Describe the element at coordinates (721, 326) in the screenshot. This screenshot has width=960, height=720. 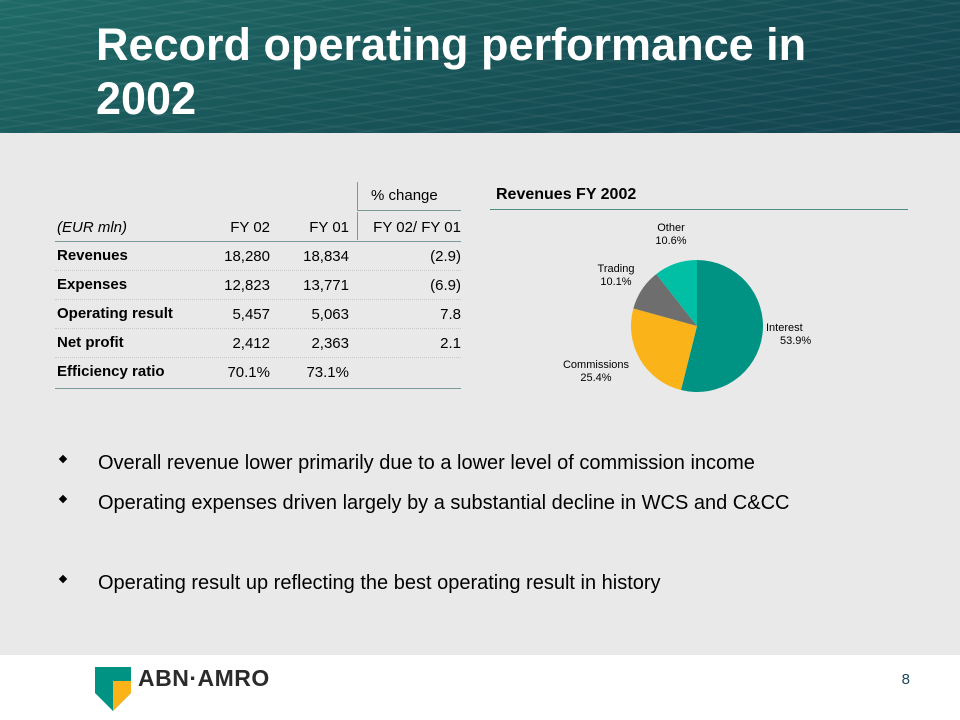
I see `pie-slice-interest` at that location.